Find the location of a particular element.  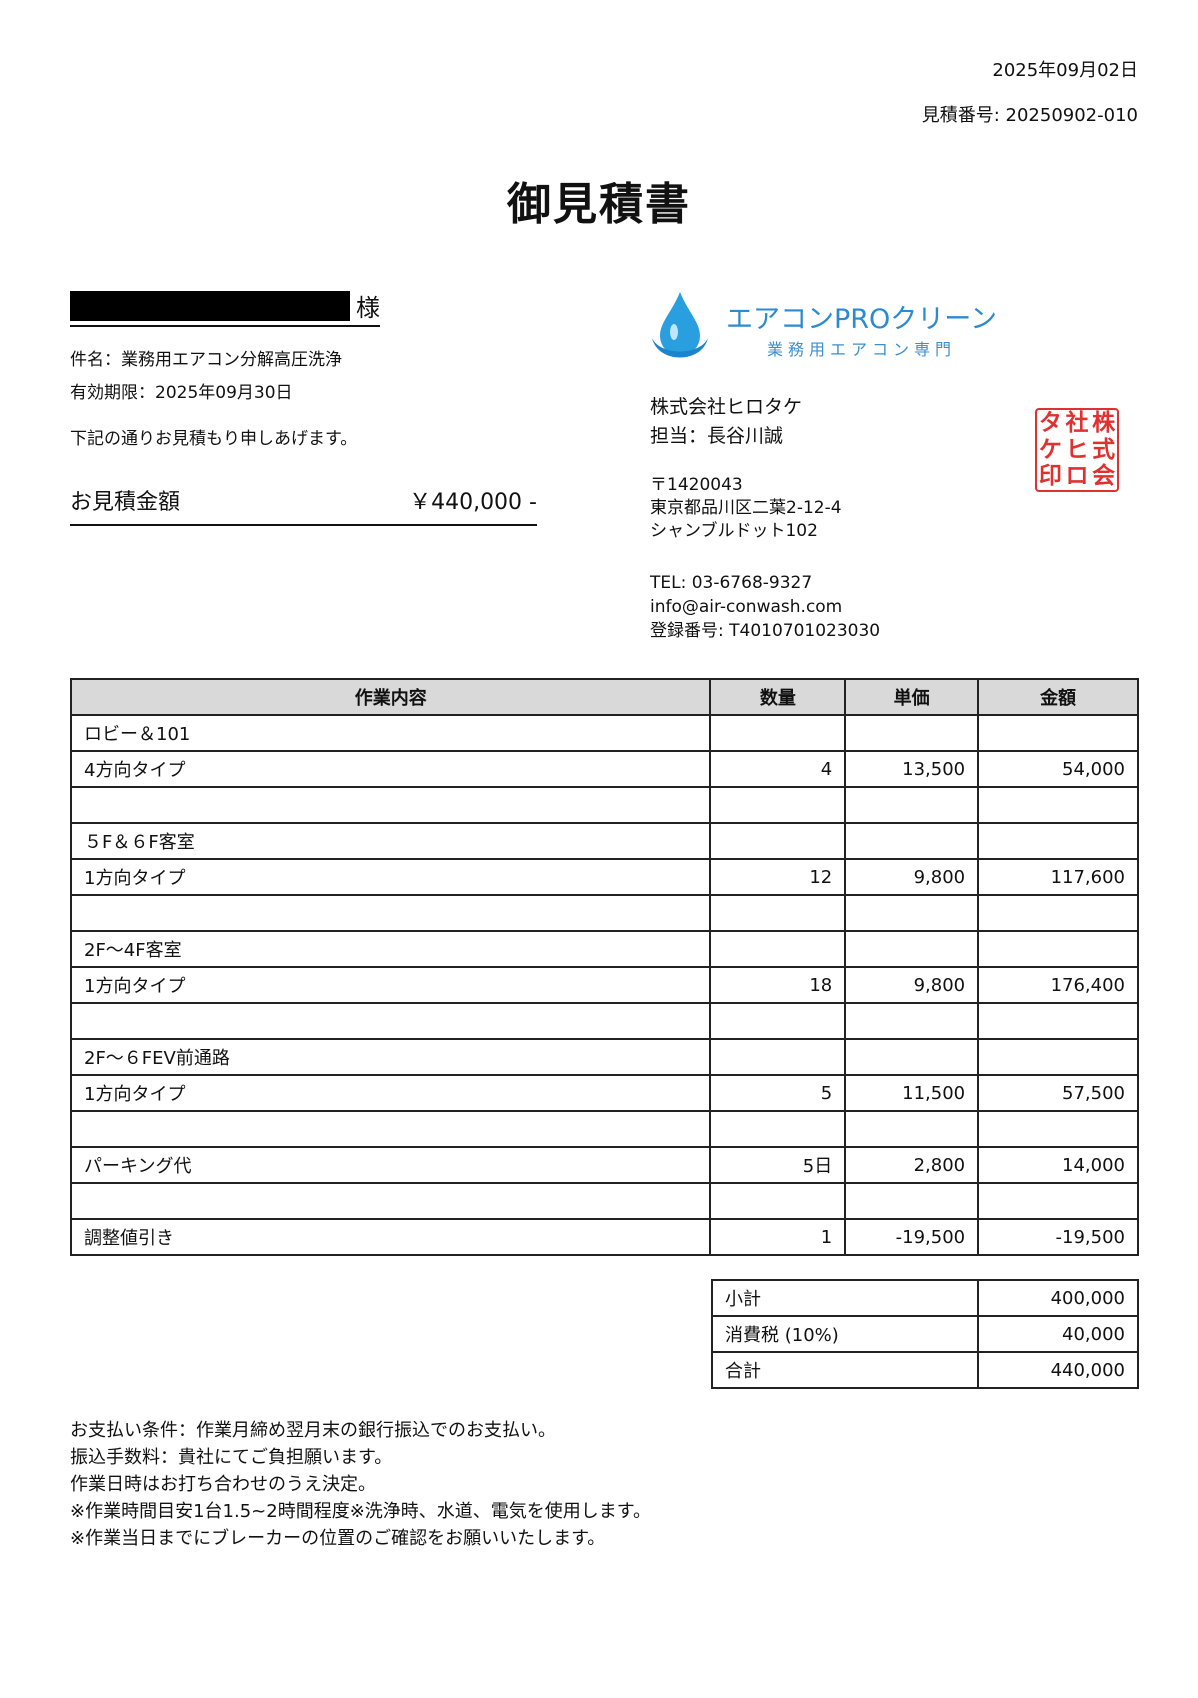

valid-until: 有効期限：2025年09月30日 is located at coordinates (181, 393).